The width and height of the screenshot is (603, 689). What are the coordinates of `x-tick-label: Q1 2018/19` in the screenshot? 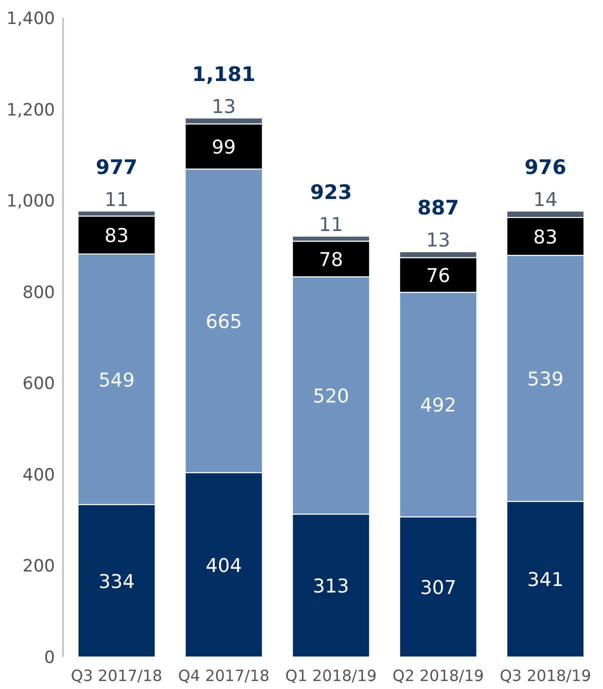 It's located at (331, 676).